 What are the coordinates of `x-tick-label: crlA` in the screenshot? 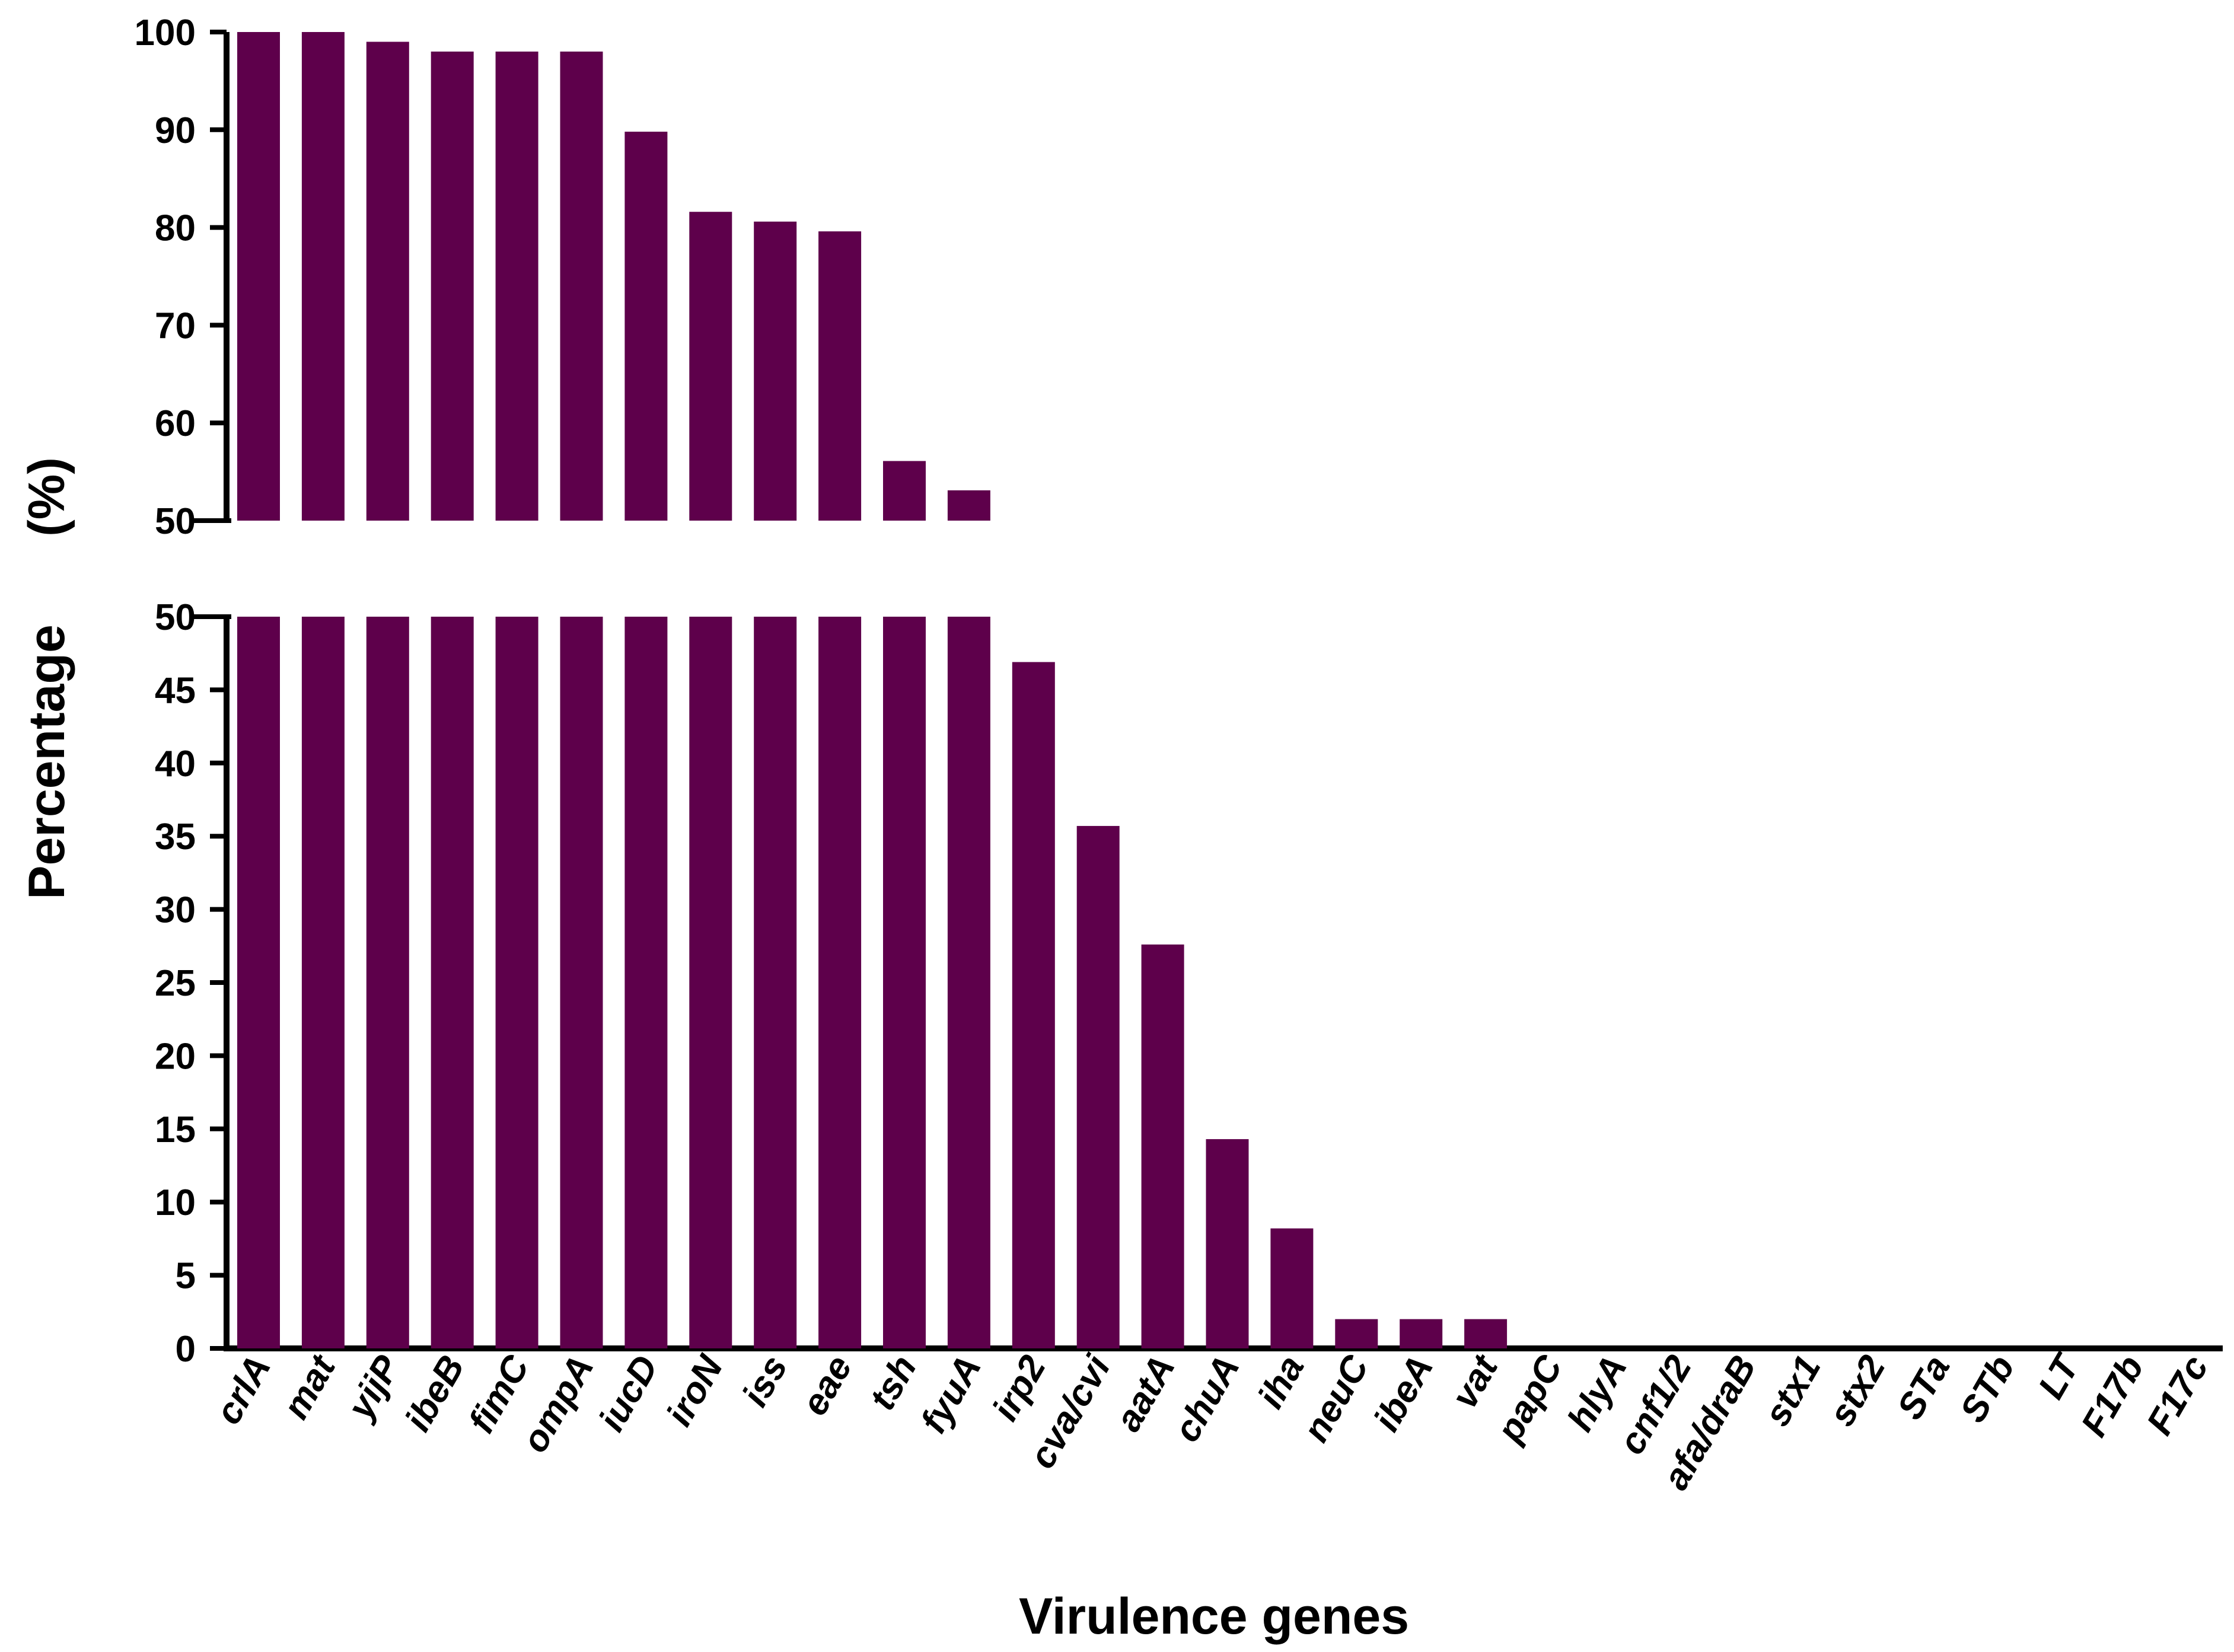 It's located at (243, 1390).